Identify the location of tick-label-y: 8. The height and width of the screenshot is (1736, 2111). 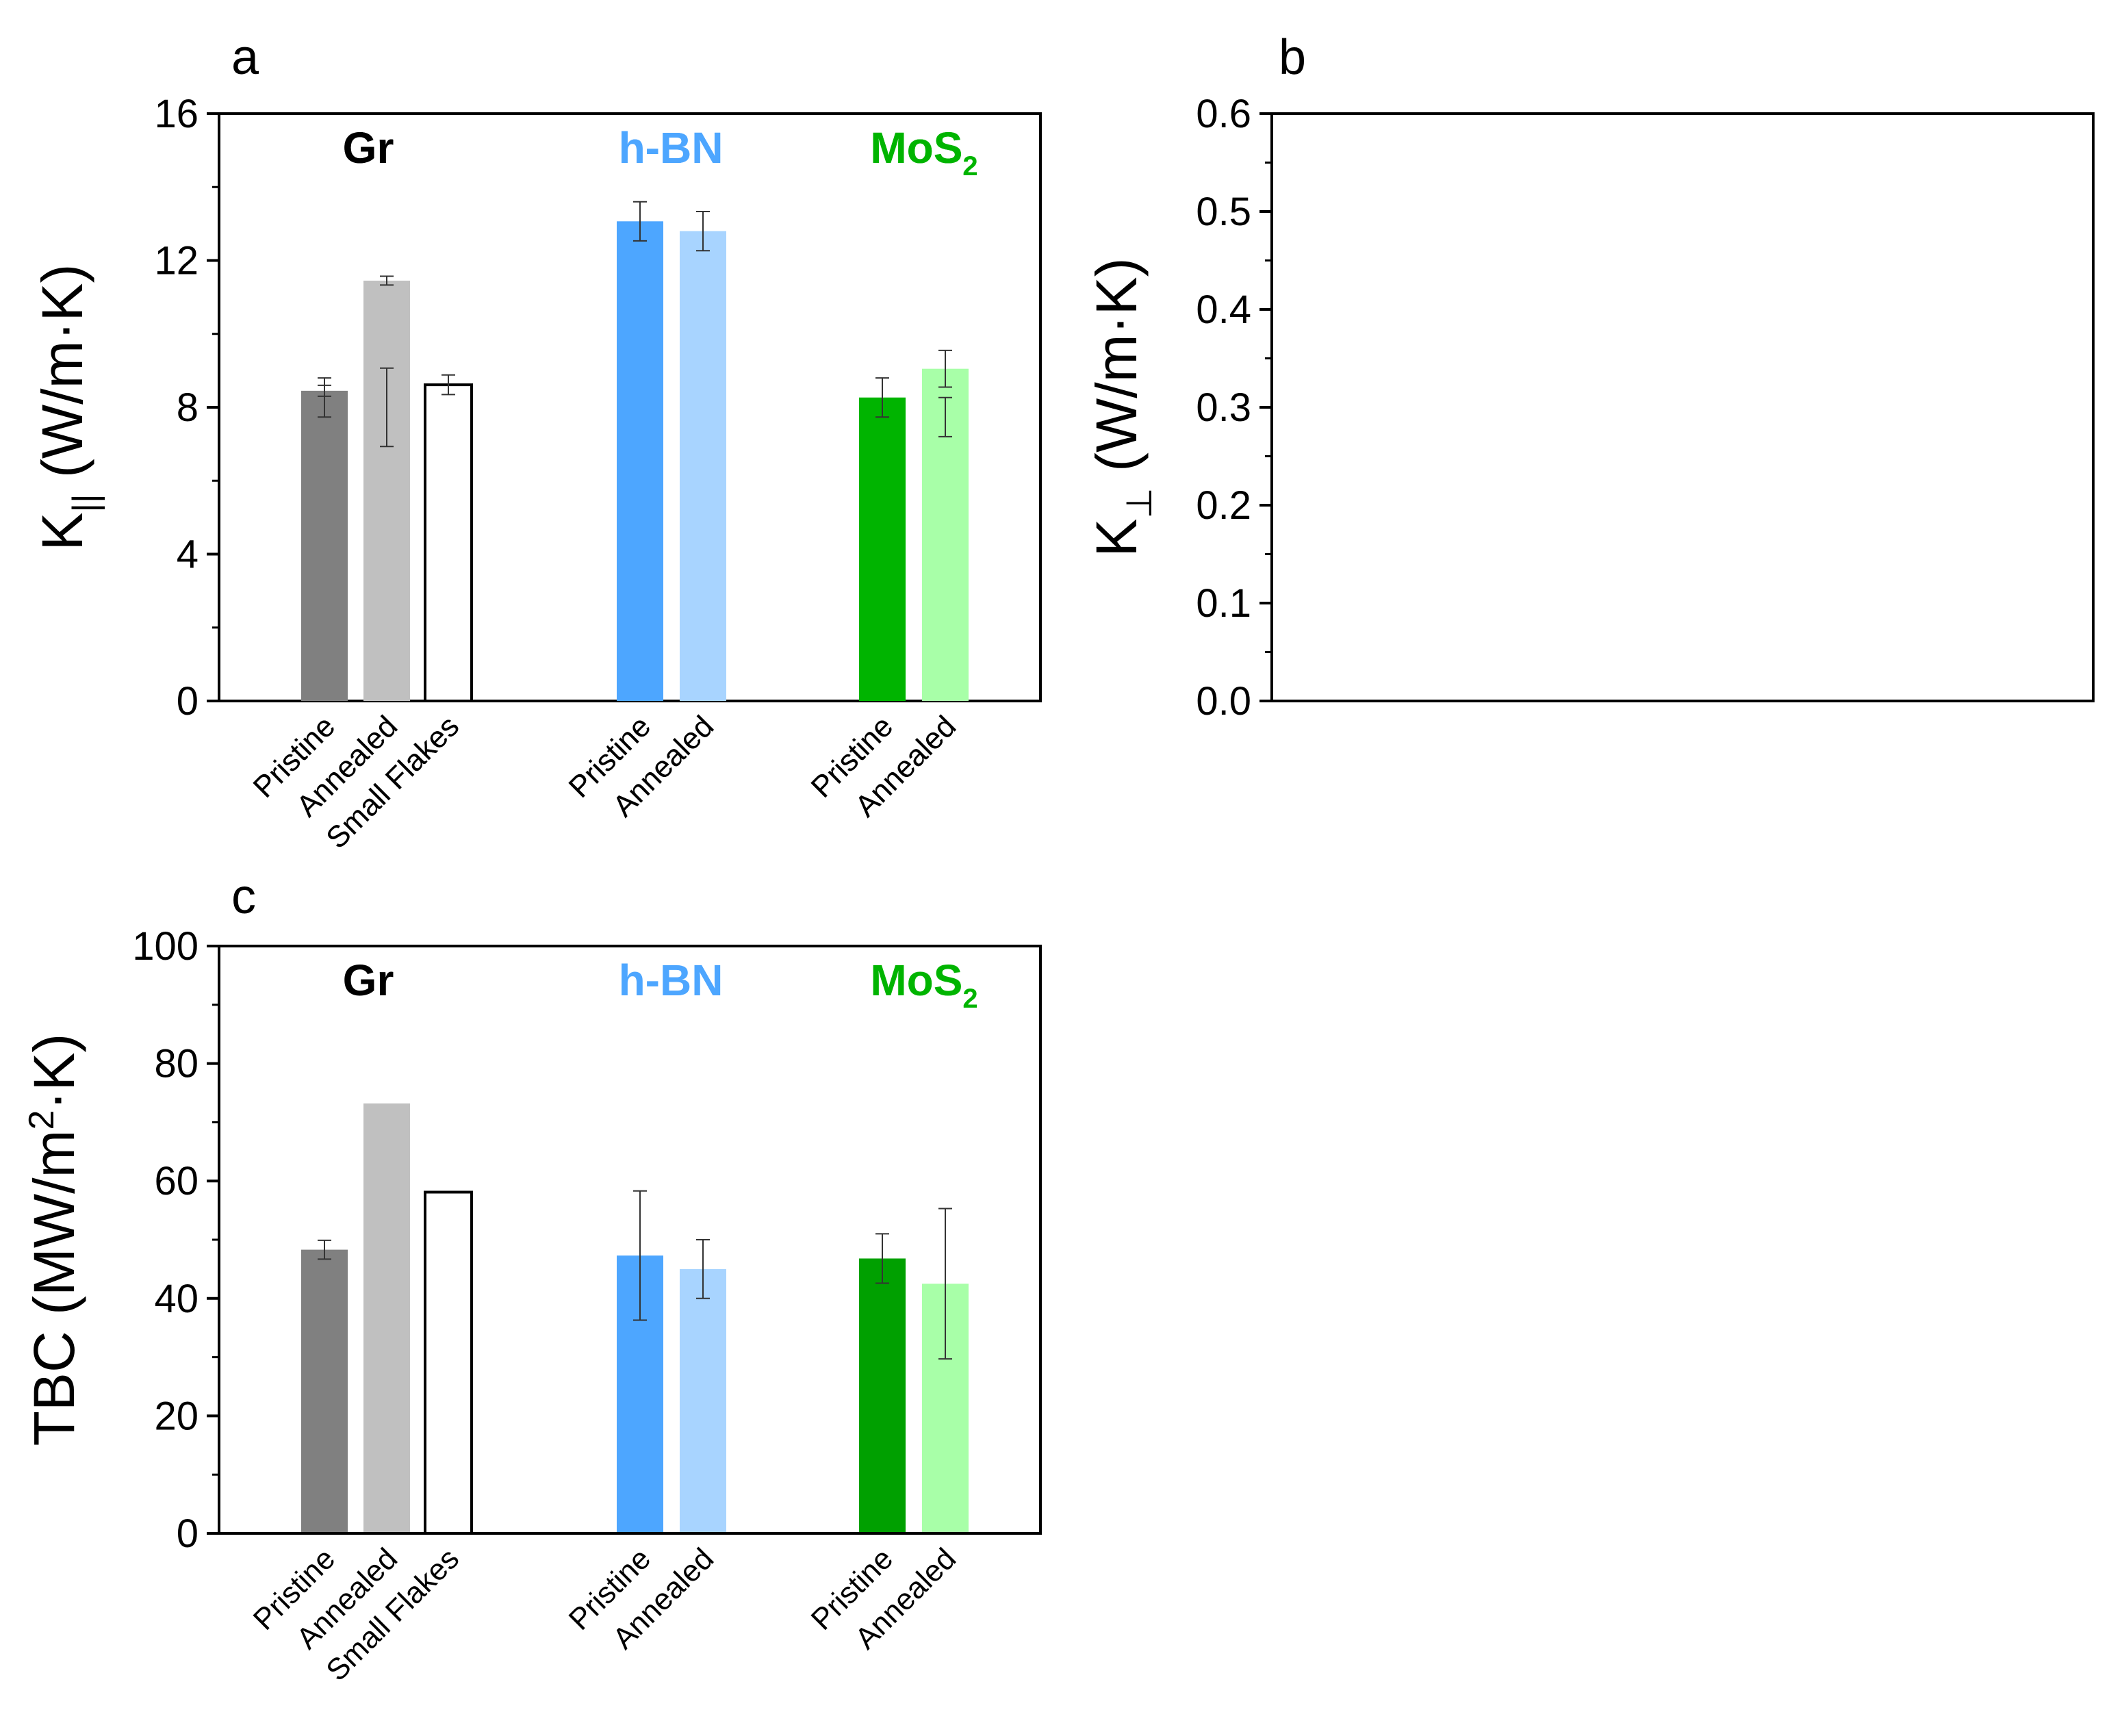
(188, 407).